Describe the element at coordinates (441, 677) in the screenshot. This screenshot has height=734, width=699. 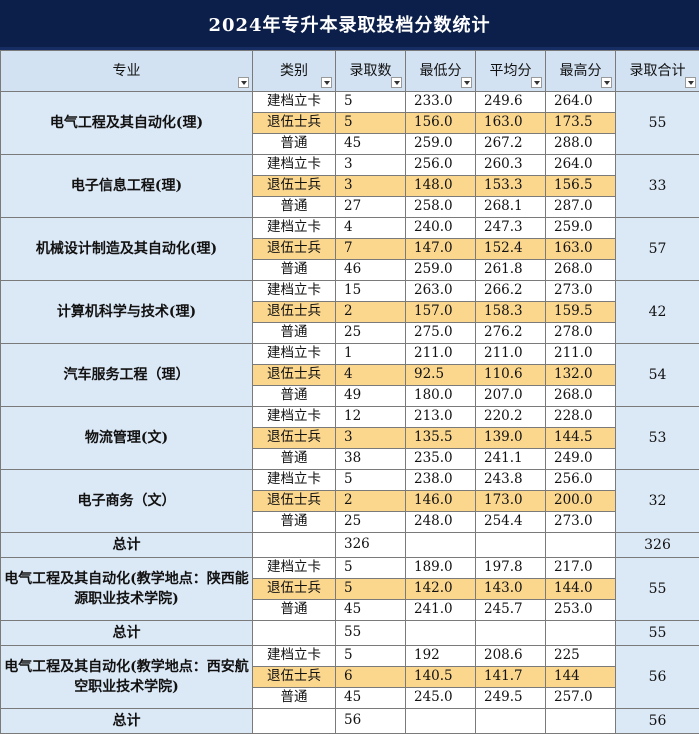
I see `min-score-cell: 140.5` at that location.